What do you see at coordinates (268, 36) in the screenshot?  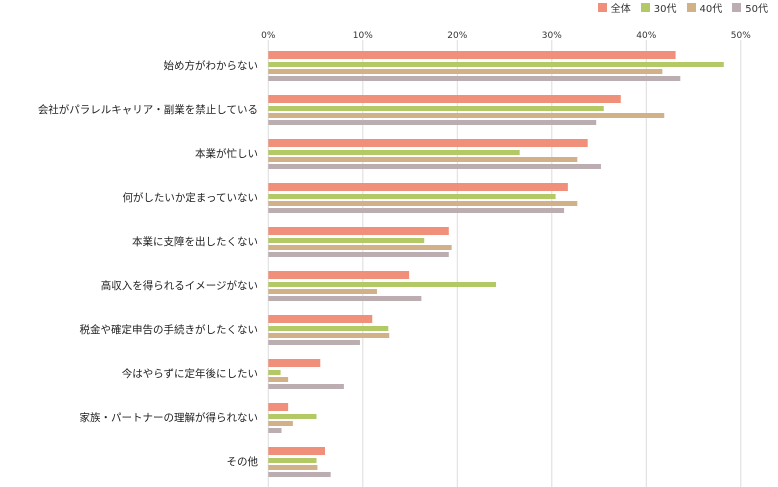 I see `x-tick-label: 0%` at bounding box center [268, 36].